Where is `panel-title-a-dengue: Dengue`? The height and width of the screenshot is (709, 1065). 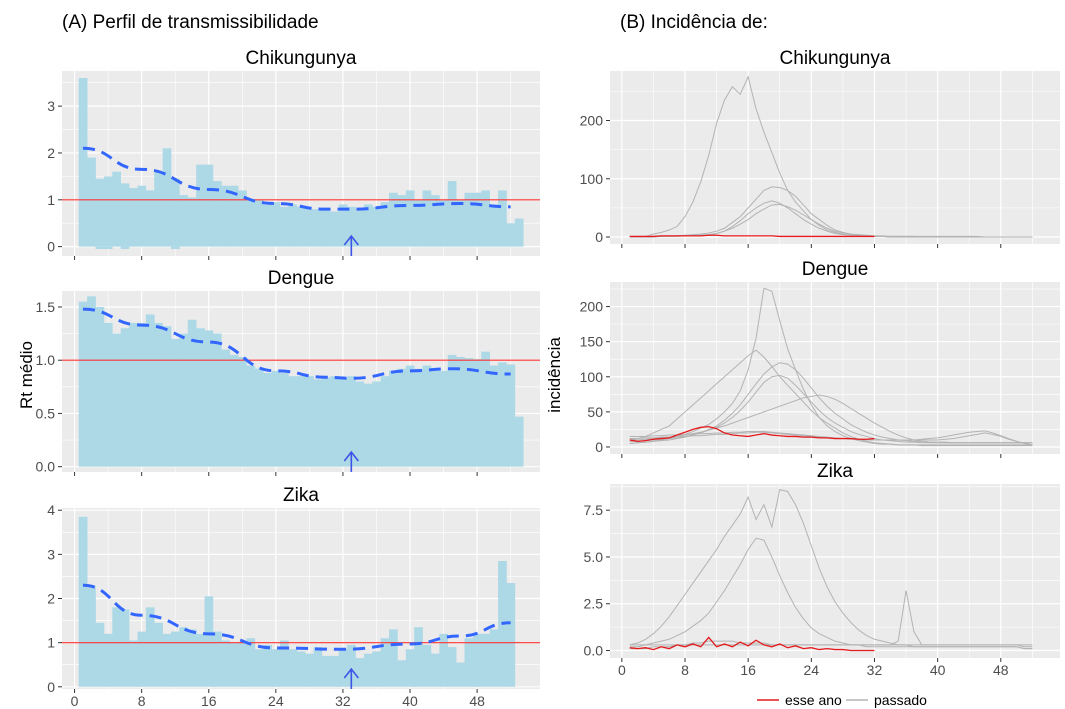
panel-title-a-dengue: Dengue is located at coordinates (301, 278).